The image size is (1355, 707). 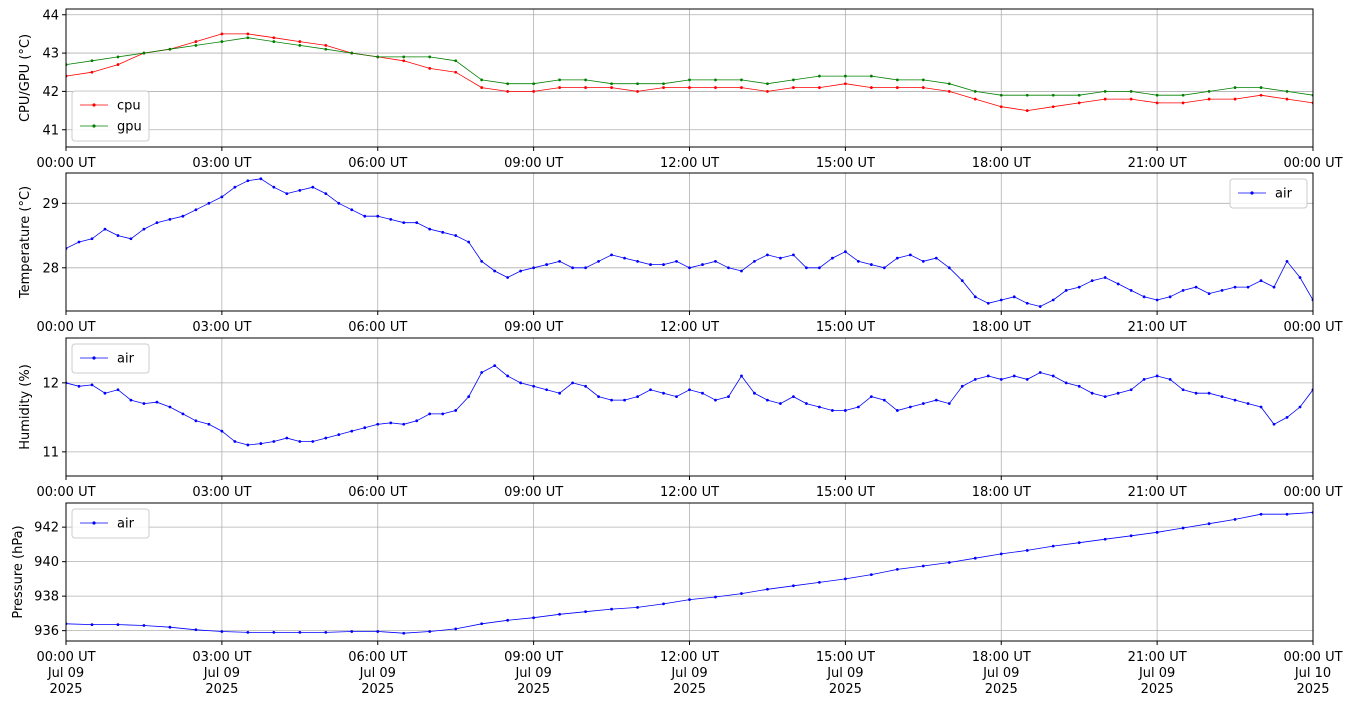 I want to click on x-tick-label: 06:00 UT, so click(x=377, y=327).